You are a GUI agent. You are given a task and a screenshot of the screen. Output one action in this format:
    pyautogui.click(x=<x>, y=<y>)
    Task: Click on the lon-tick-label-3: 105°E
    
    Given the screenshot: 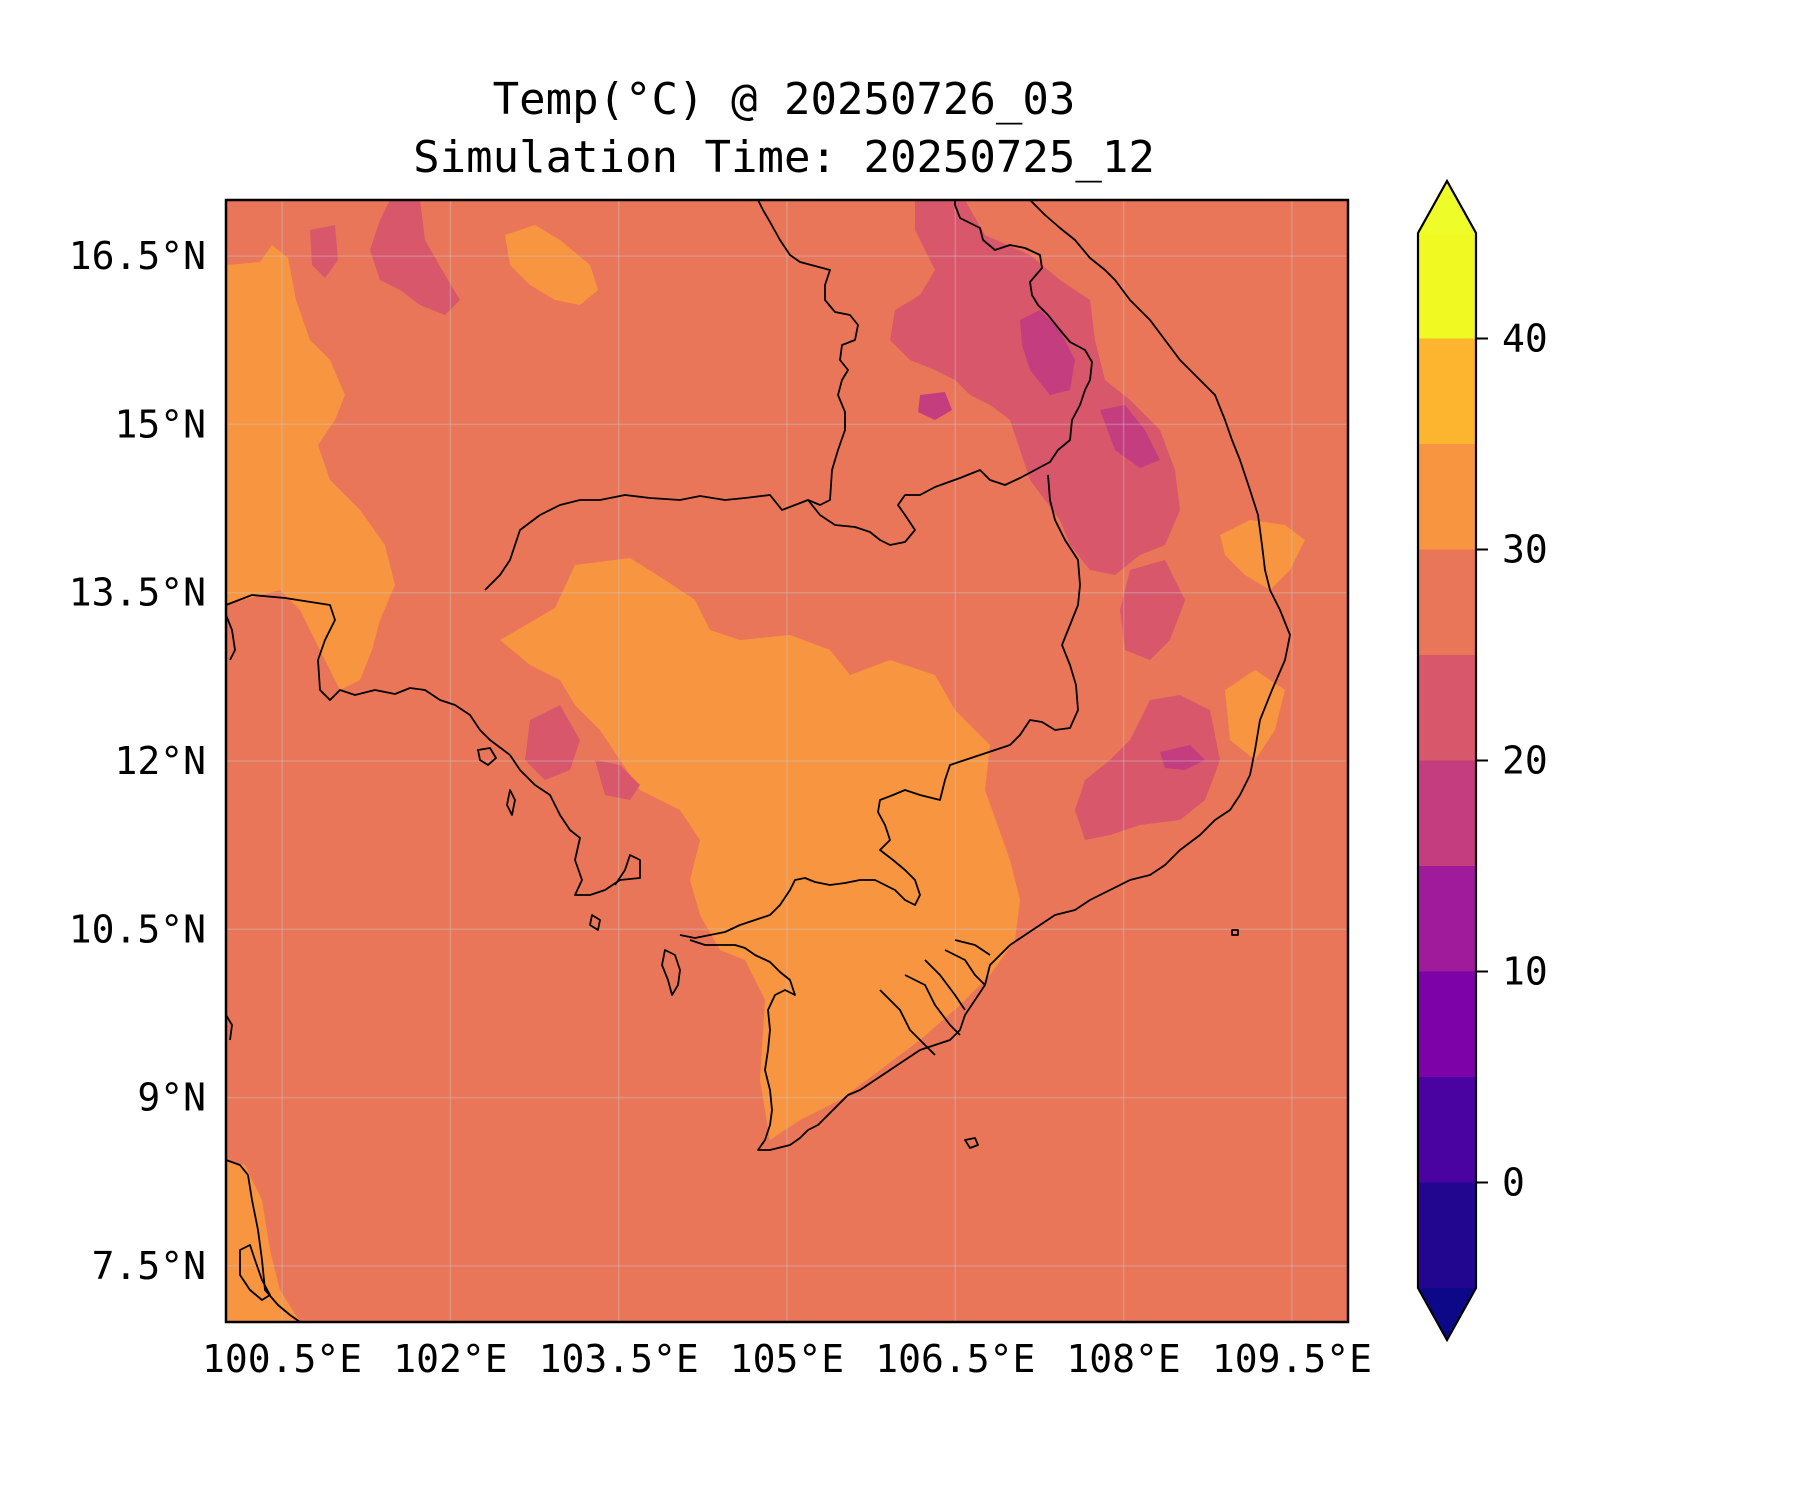 What is the action you would take?
    pyautogui.click(x=787, y=1359)
    